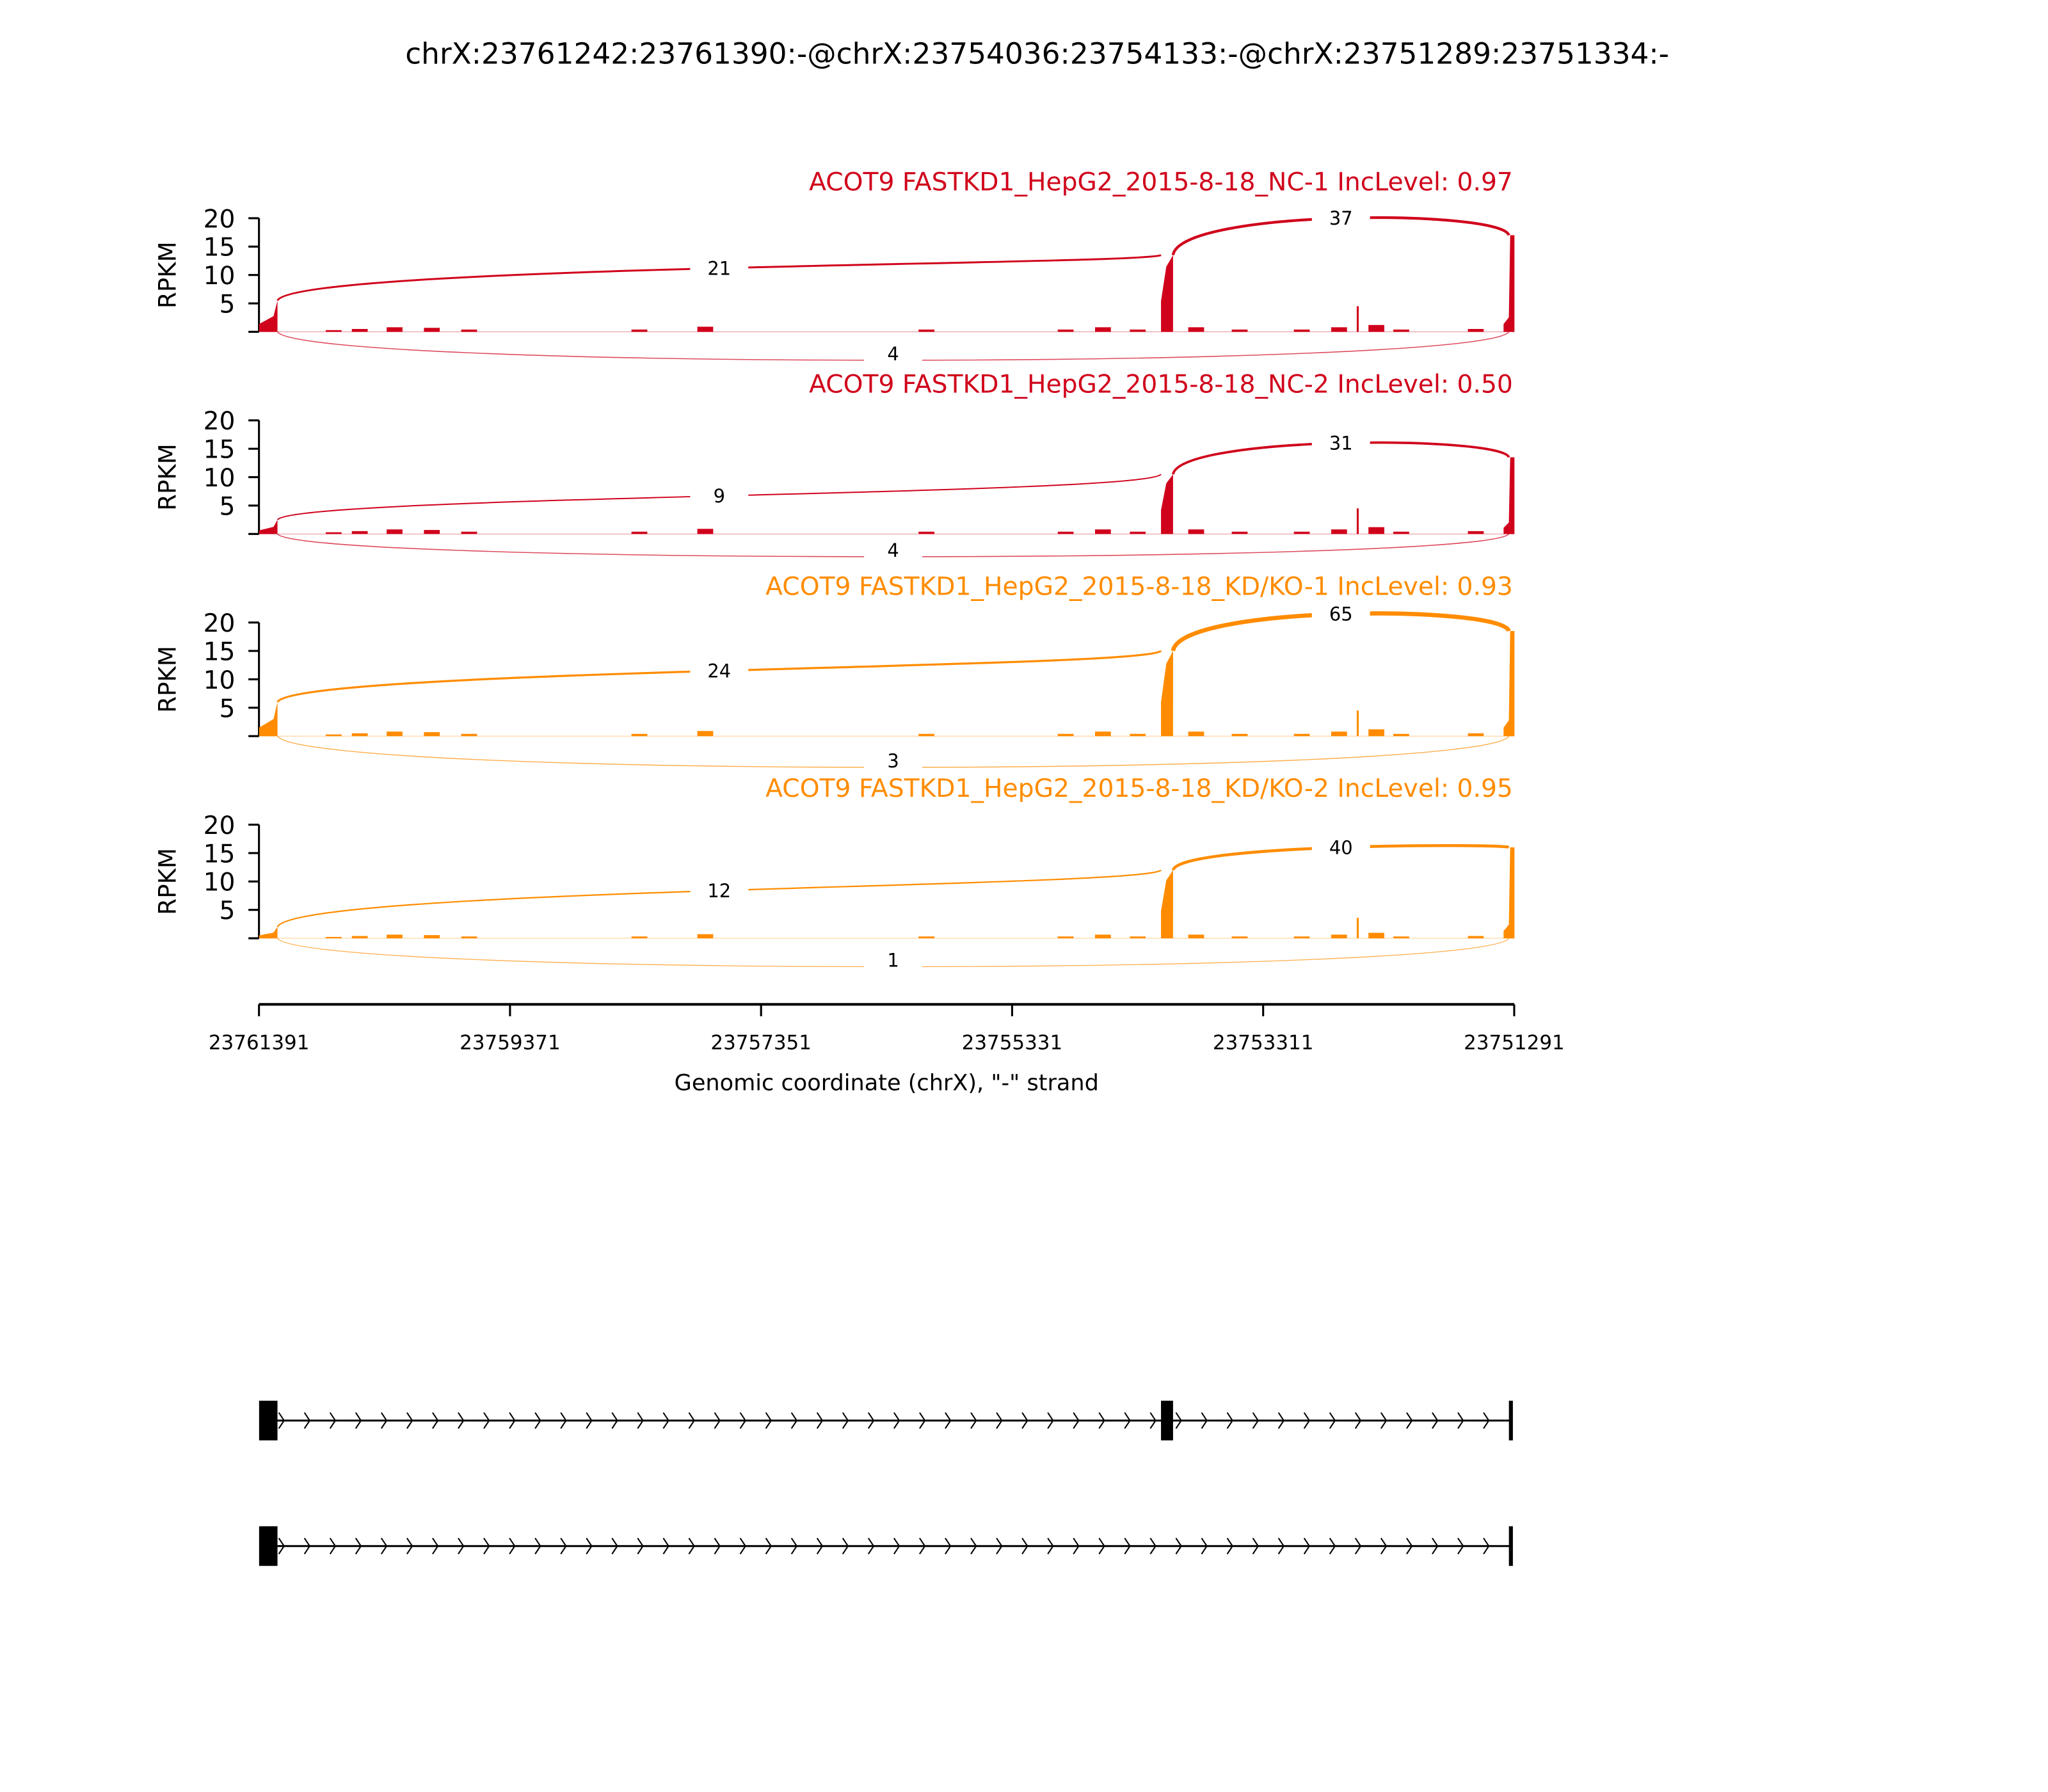 The width and height of the screenshot is (2048, 1792). Describe the element at coordinates (220, 680) in the screenshot. I see `y-tick-label: 10` at that location.